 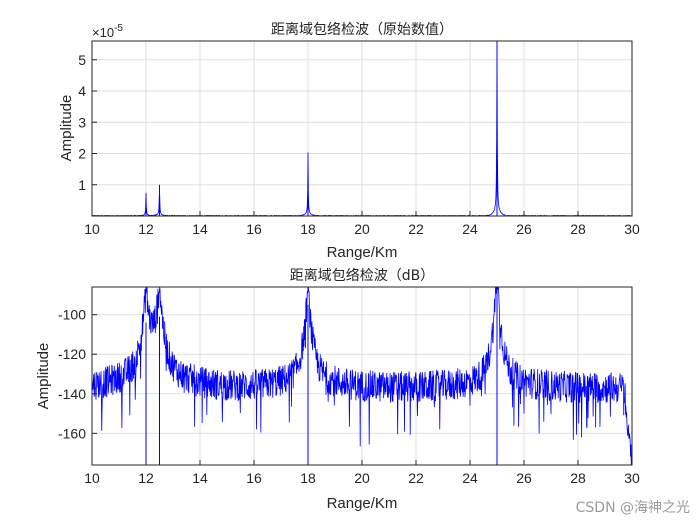 I want to click on top-y-axis-label: Amplitude, so click(x=66, y=128).